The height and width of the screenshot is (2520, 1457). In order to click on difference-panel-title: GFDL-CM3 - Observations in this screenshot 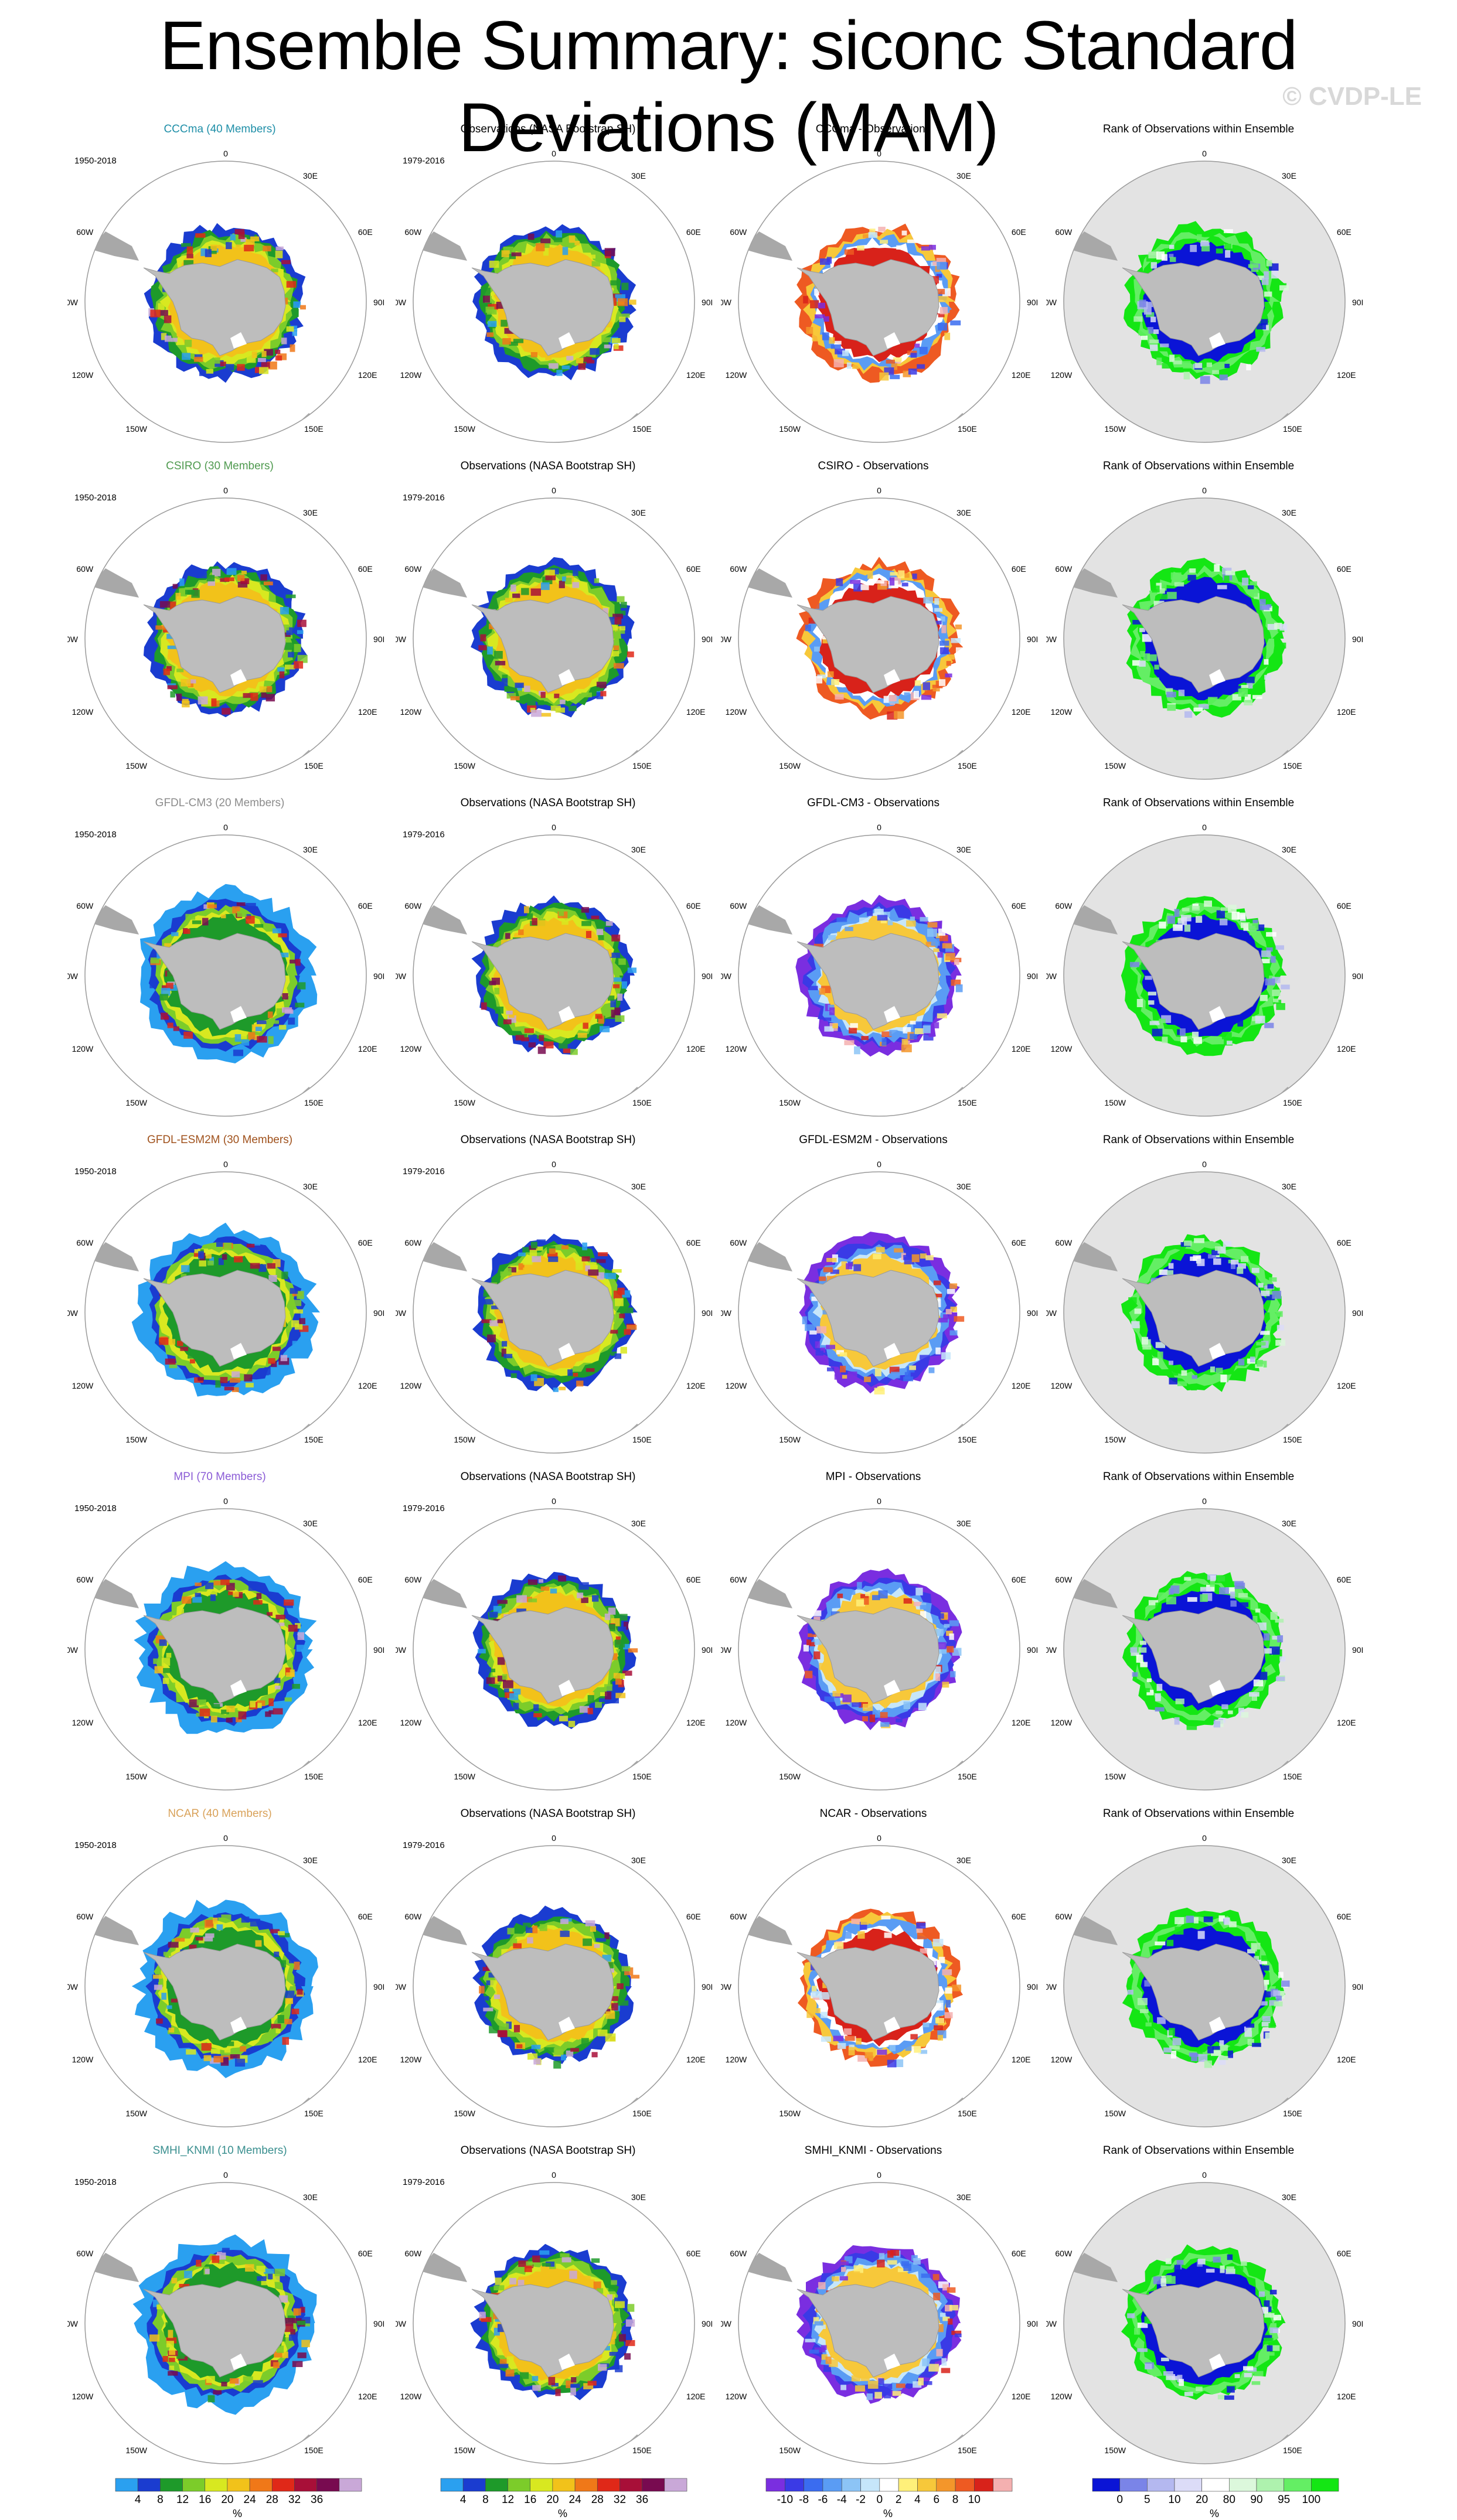, I will do `click(873, 803)`.